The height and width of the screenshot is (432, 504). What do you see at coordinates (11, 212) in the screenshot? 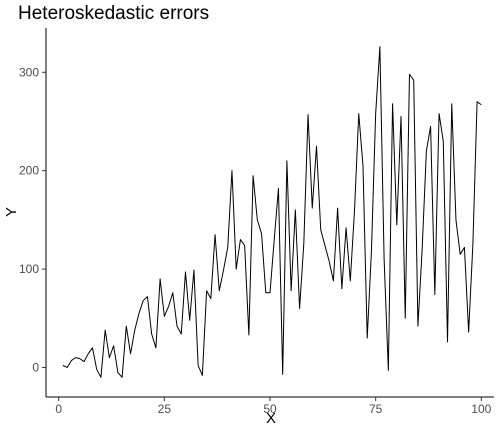
I see `y-axis-label: Y` at bounding box center [11, 212].